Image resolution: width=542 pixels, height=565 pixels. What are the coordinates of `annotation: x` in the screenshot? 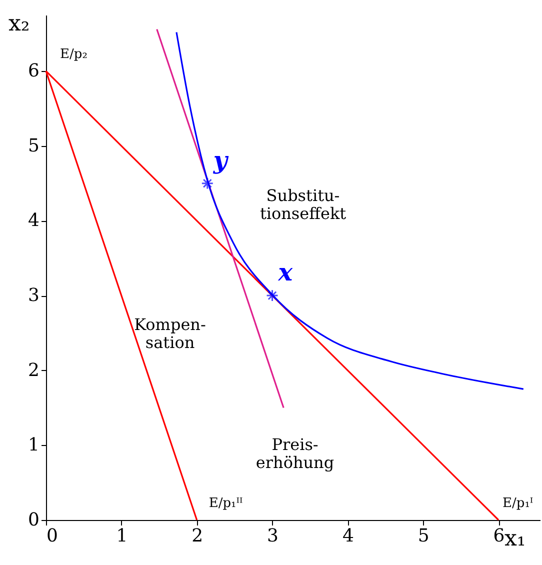 It's located at (285, 272).